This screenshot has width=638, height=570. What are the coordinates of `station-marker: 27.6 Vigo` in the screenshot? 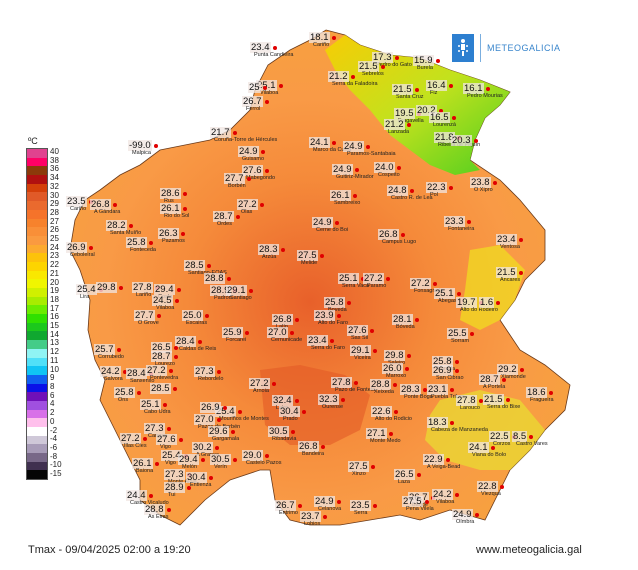 It's located at (169, 442).